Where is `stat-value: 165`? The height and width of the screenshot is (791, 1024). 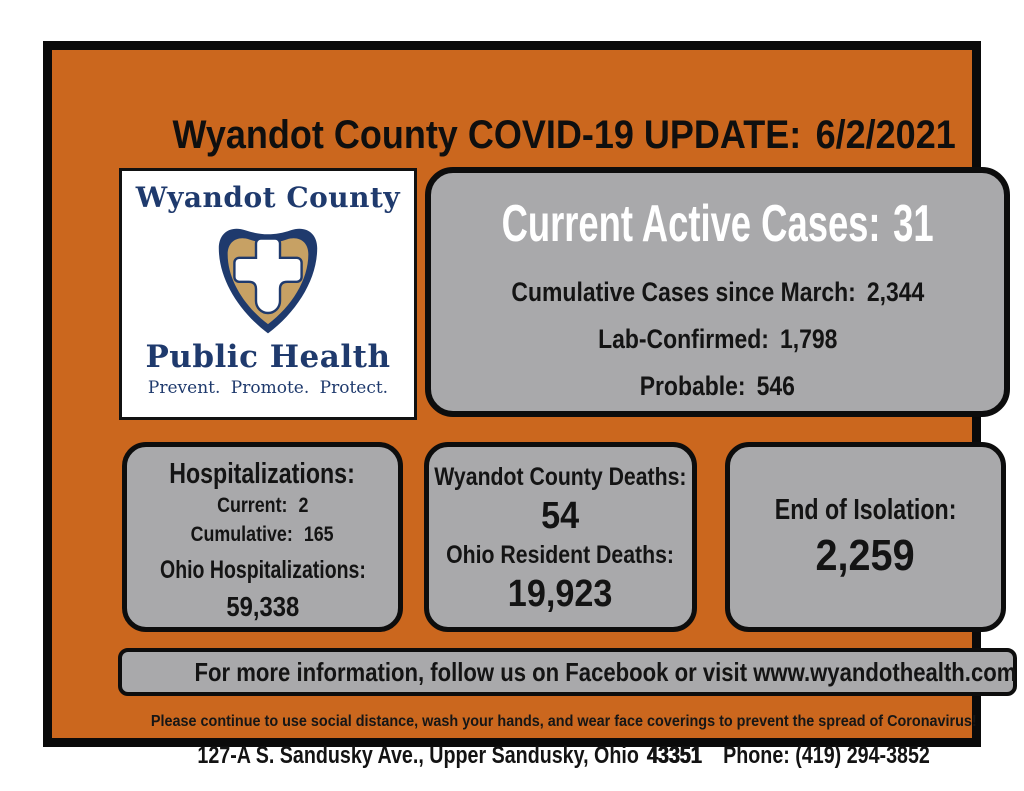
stat-value: 165 is located at coordinates (319, 534).